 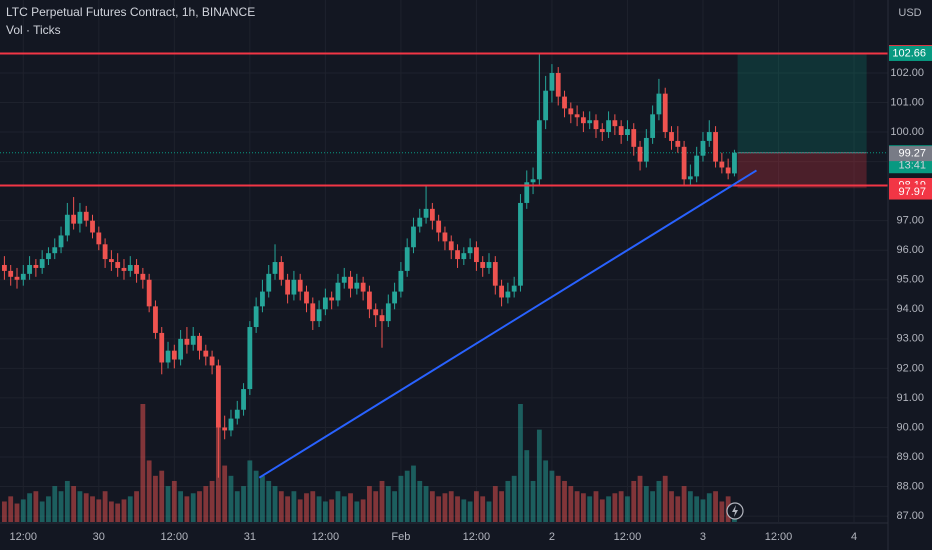 I want to click on price-label: 97.97, so click(x=912, y=192).